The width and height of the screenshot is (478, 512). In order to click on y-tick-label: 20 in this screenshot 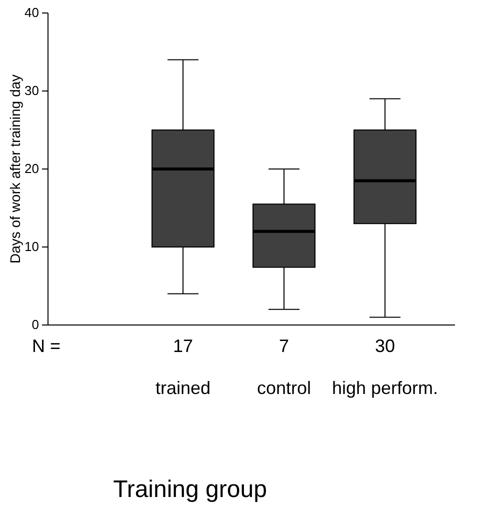, I will do `click(31, 168)`.